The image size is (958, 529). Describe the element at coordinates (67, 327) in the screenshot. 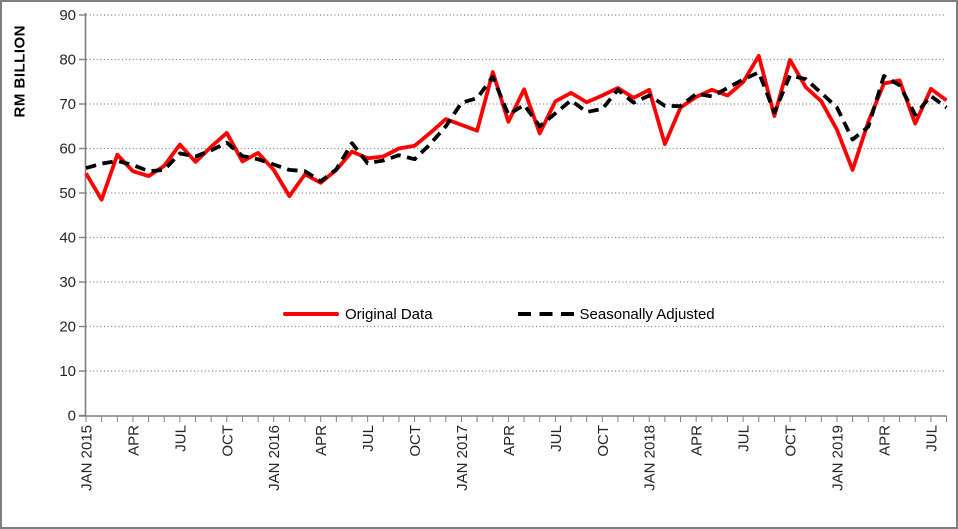

I see `y-tick-label-20: 20` at that location.